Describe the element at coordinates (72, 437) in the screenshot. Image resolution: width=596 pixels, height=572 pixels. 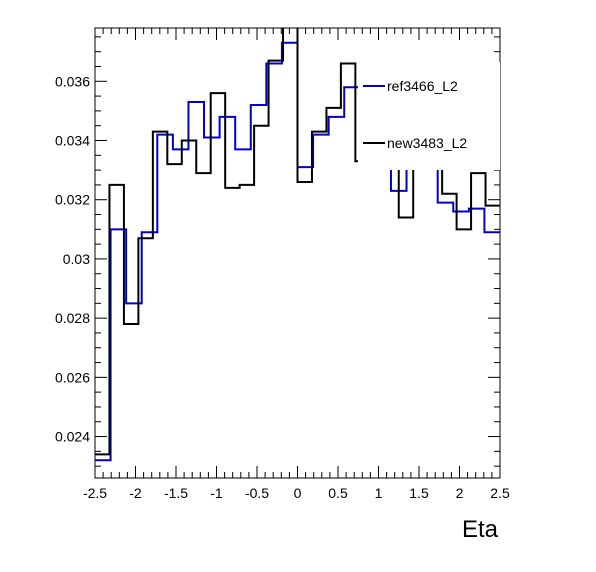
I see `y-tick-label: 0.024` at that location.